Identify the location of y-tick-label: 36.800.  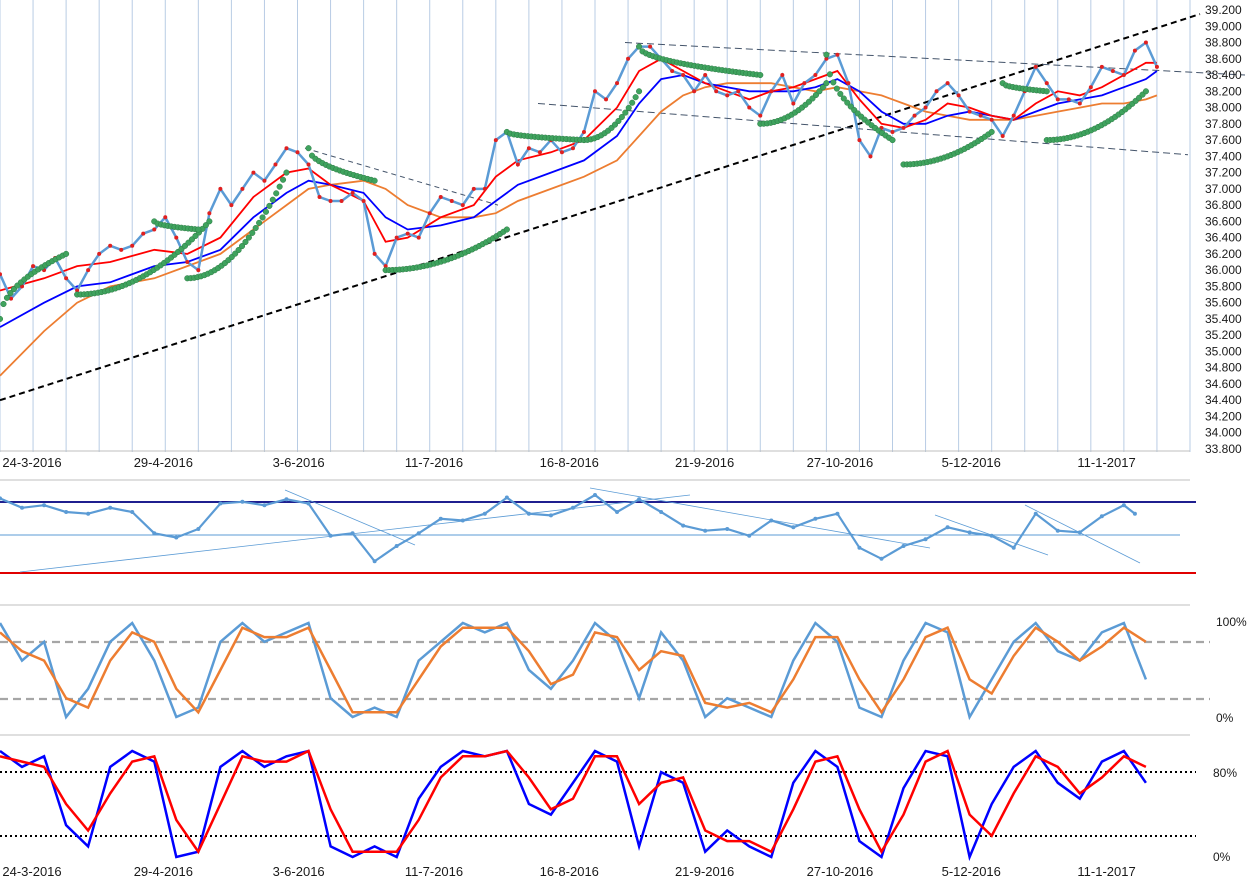
(1223, 205).